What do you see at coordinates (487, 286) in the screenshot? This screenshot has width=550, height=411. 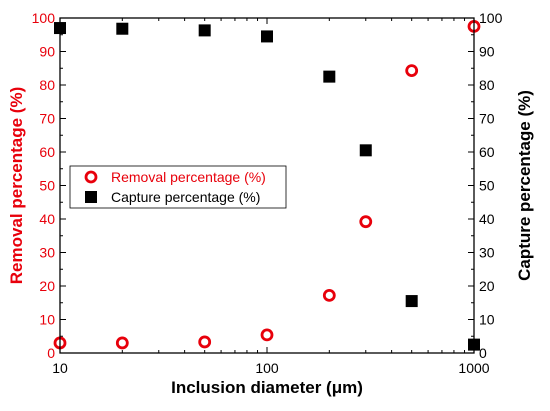 I see `y-right-tick-label: 20` at bounding box center [487, 286].